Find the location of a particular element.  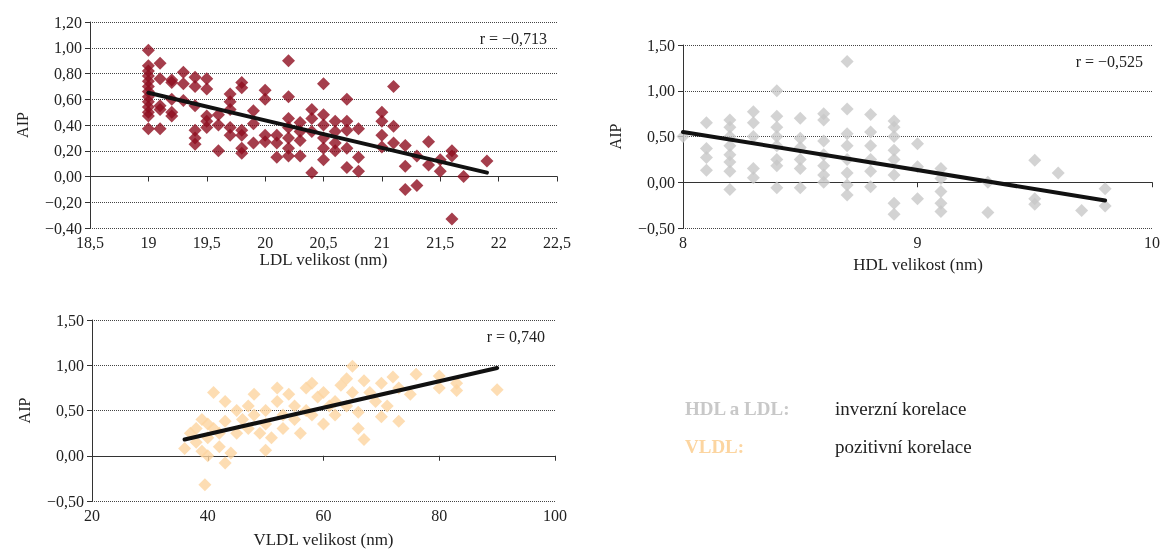

x-tick-label: 22 is located at coordinates (498, 242).